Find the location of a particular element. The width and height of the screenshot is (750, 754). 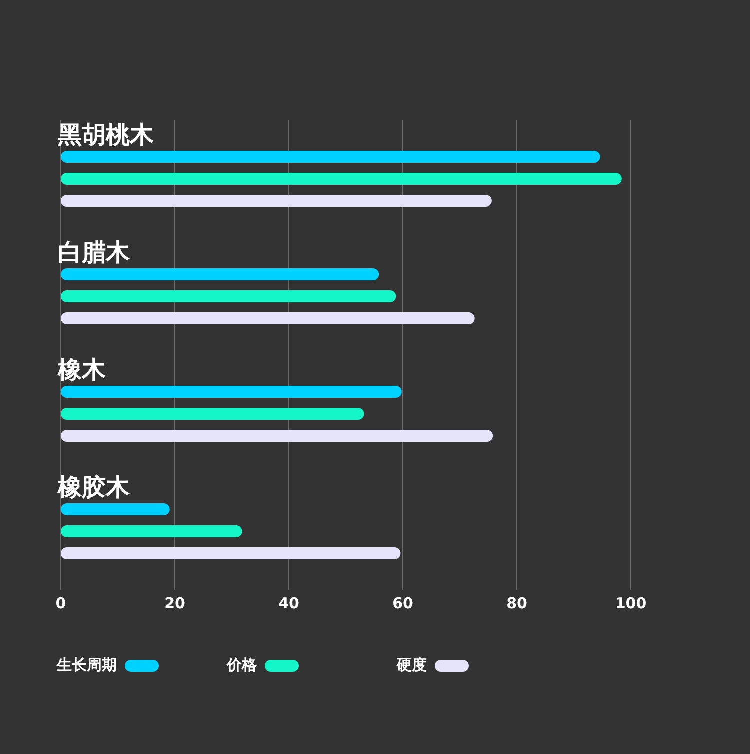

y-tick-label: 白腊木 is located at coordinates (94, 252).